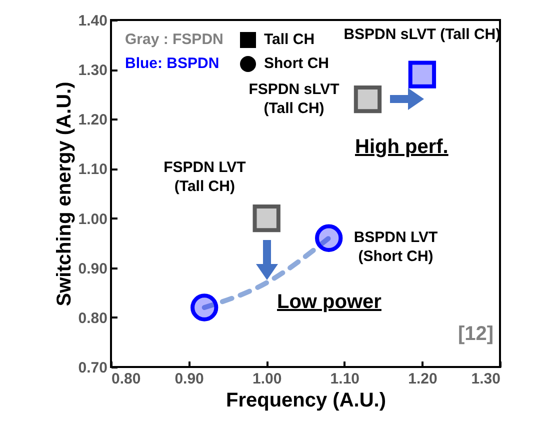  What do you see at coordinates (289, 39) in the screenshot?
I see `annotation: Tall CH` at bounding box center [289, 39].